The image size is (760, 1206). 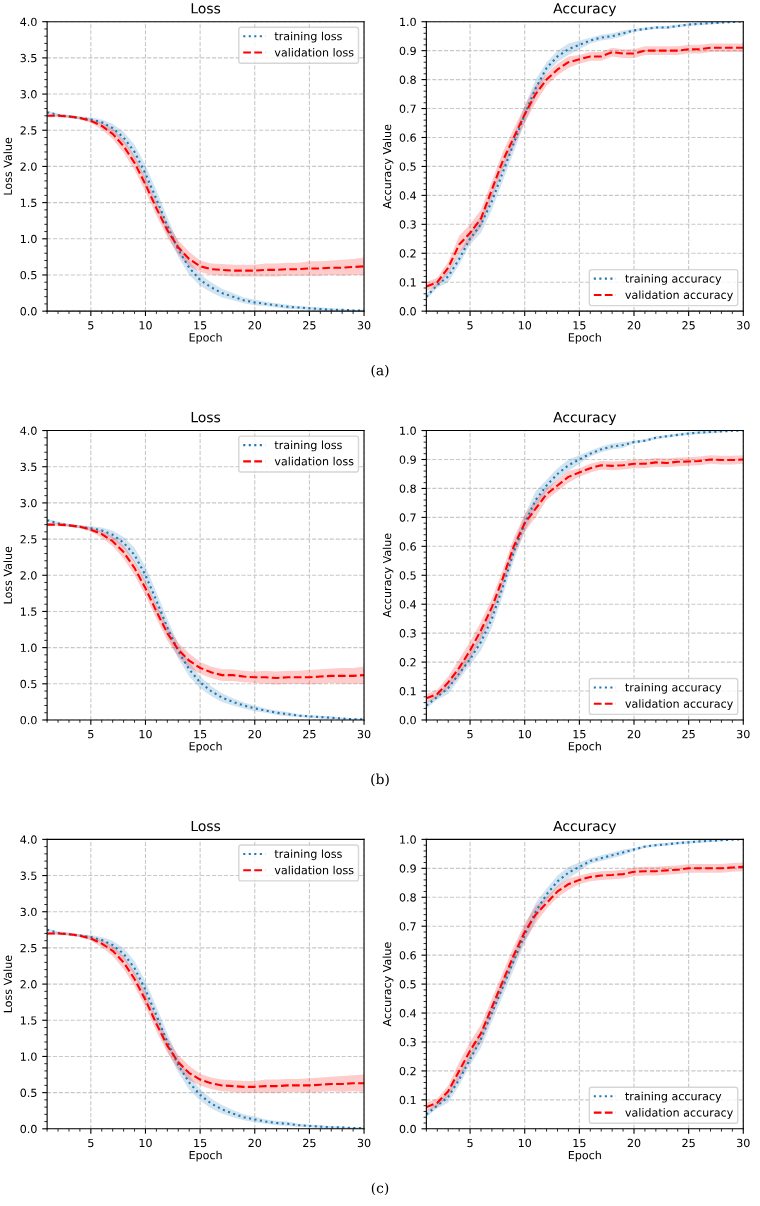 I want to click on text: (c), so click(x=380, y=1189).